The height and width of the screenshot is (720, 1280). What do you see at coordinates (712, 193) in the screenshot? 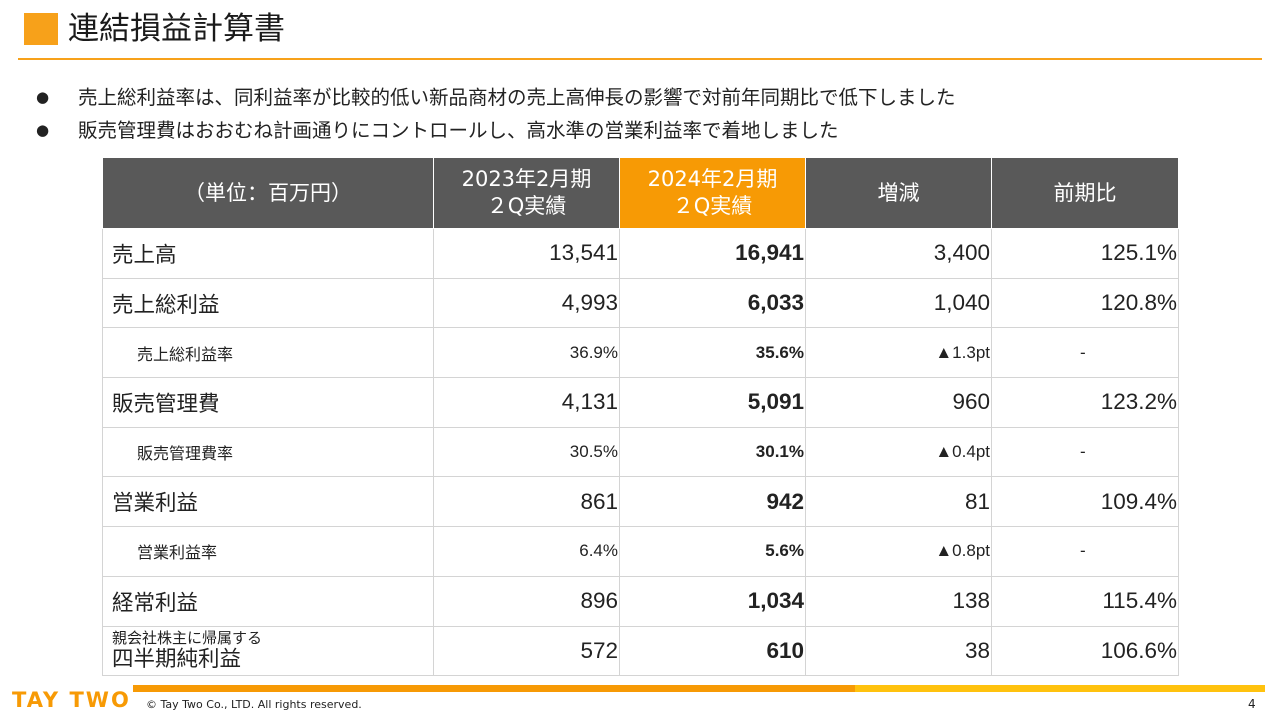
I see `header-curr-period: 2024年2月期 ２Q実績` at bounding box center [712, 193].